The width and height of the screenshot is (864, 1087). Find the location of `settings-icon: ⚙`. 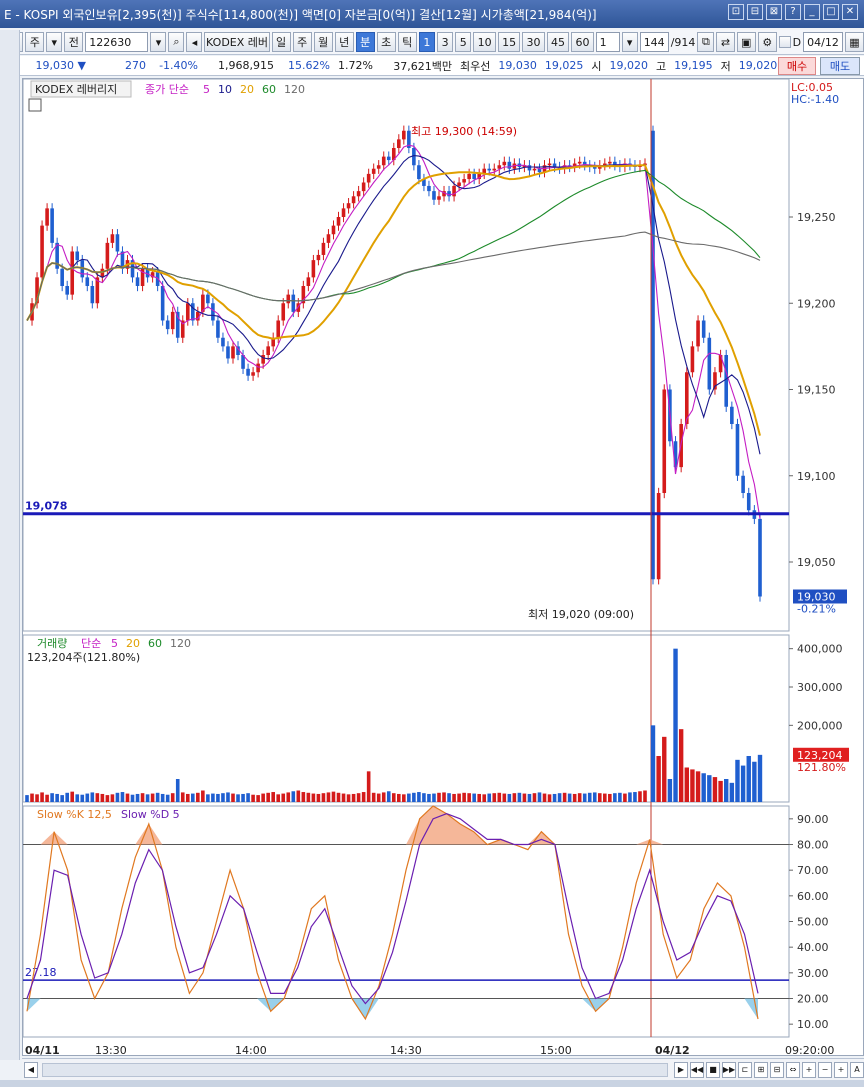

settings-icon: ⚙ is located at coordinates (767, 42).